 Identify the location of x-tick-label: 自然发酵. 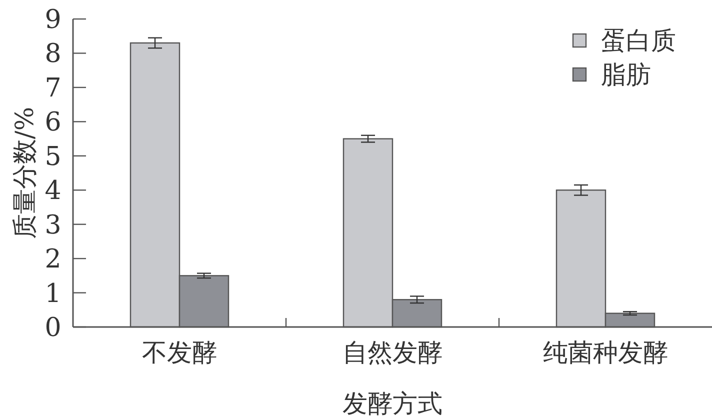
(392, 352).